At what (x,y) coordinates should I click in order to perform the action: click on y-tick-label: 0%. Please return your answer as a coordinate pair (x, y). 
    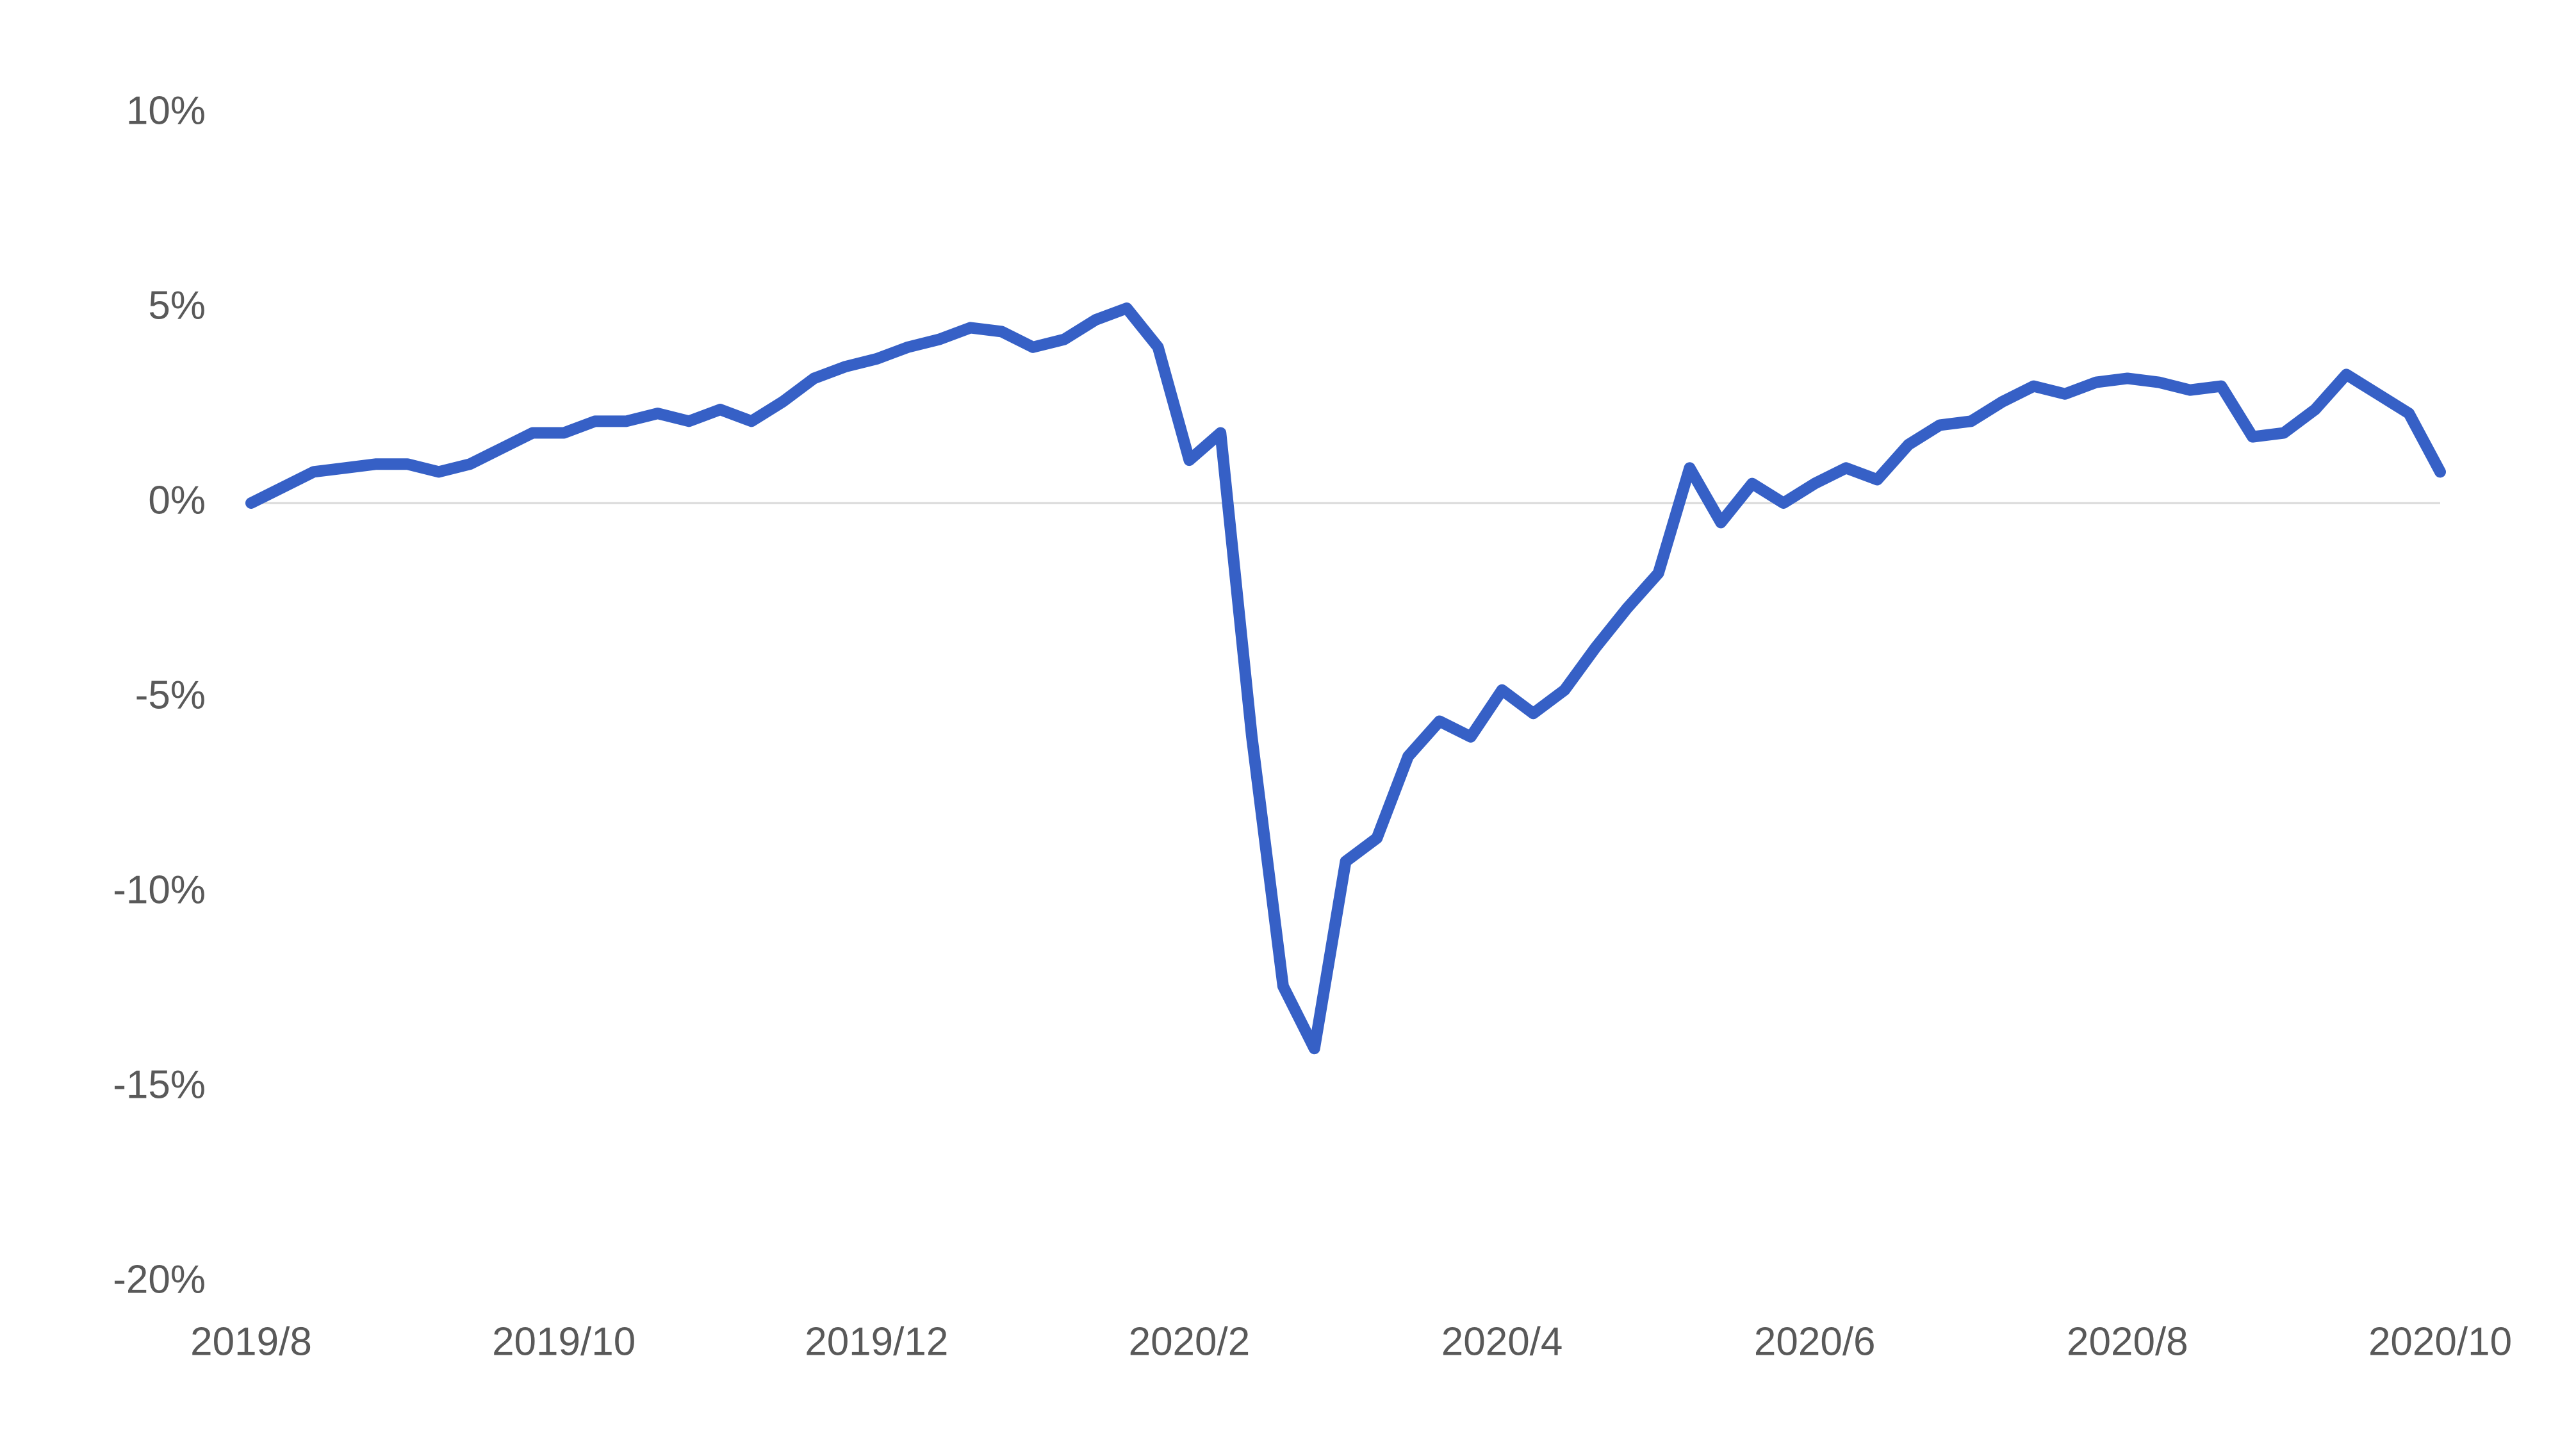
    Looking at the image, I should click on (177, 500).